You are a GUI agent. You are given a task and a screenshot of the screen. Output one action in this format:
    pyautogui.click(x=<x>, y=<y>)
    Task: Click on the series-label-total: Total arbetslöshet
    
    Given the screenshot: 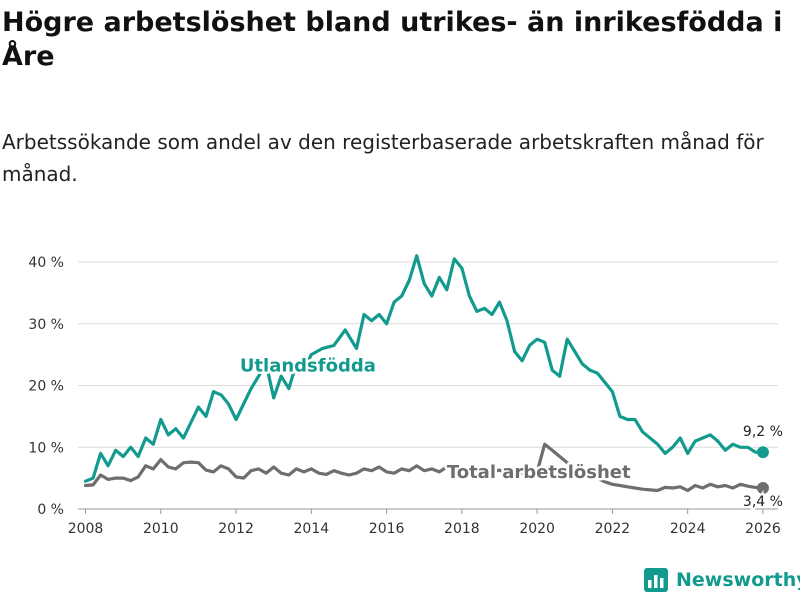 What is the action you would take?
    pyautogui.click(x=539, y=472)
    